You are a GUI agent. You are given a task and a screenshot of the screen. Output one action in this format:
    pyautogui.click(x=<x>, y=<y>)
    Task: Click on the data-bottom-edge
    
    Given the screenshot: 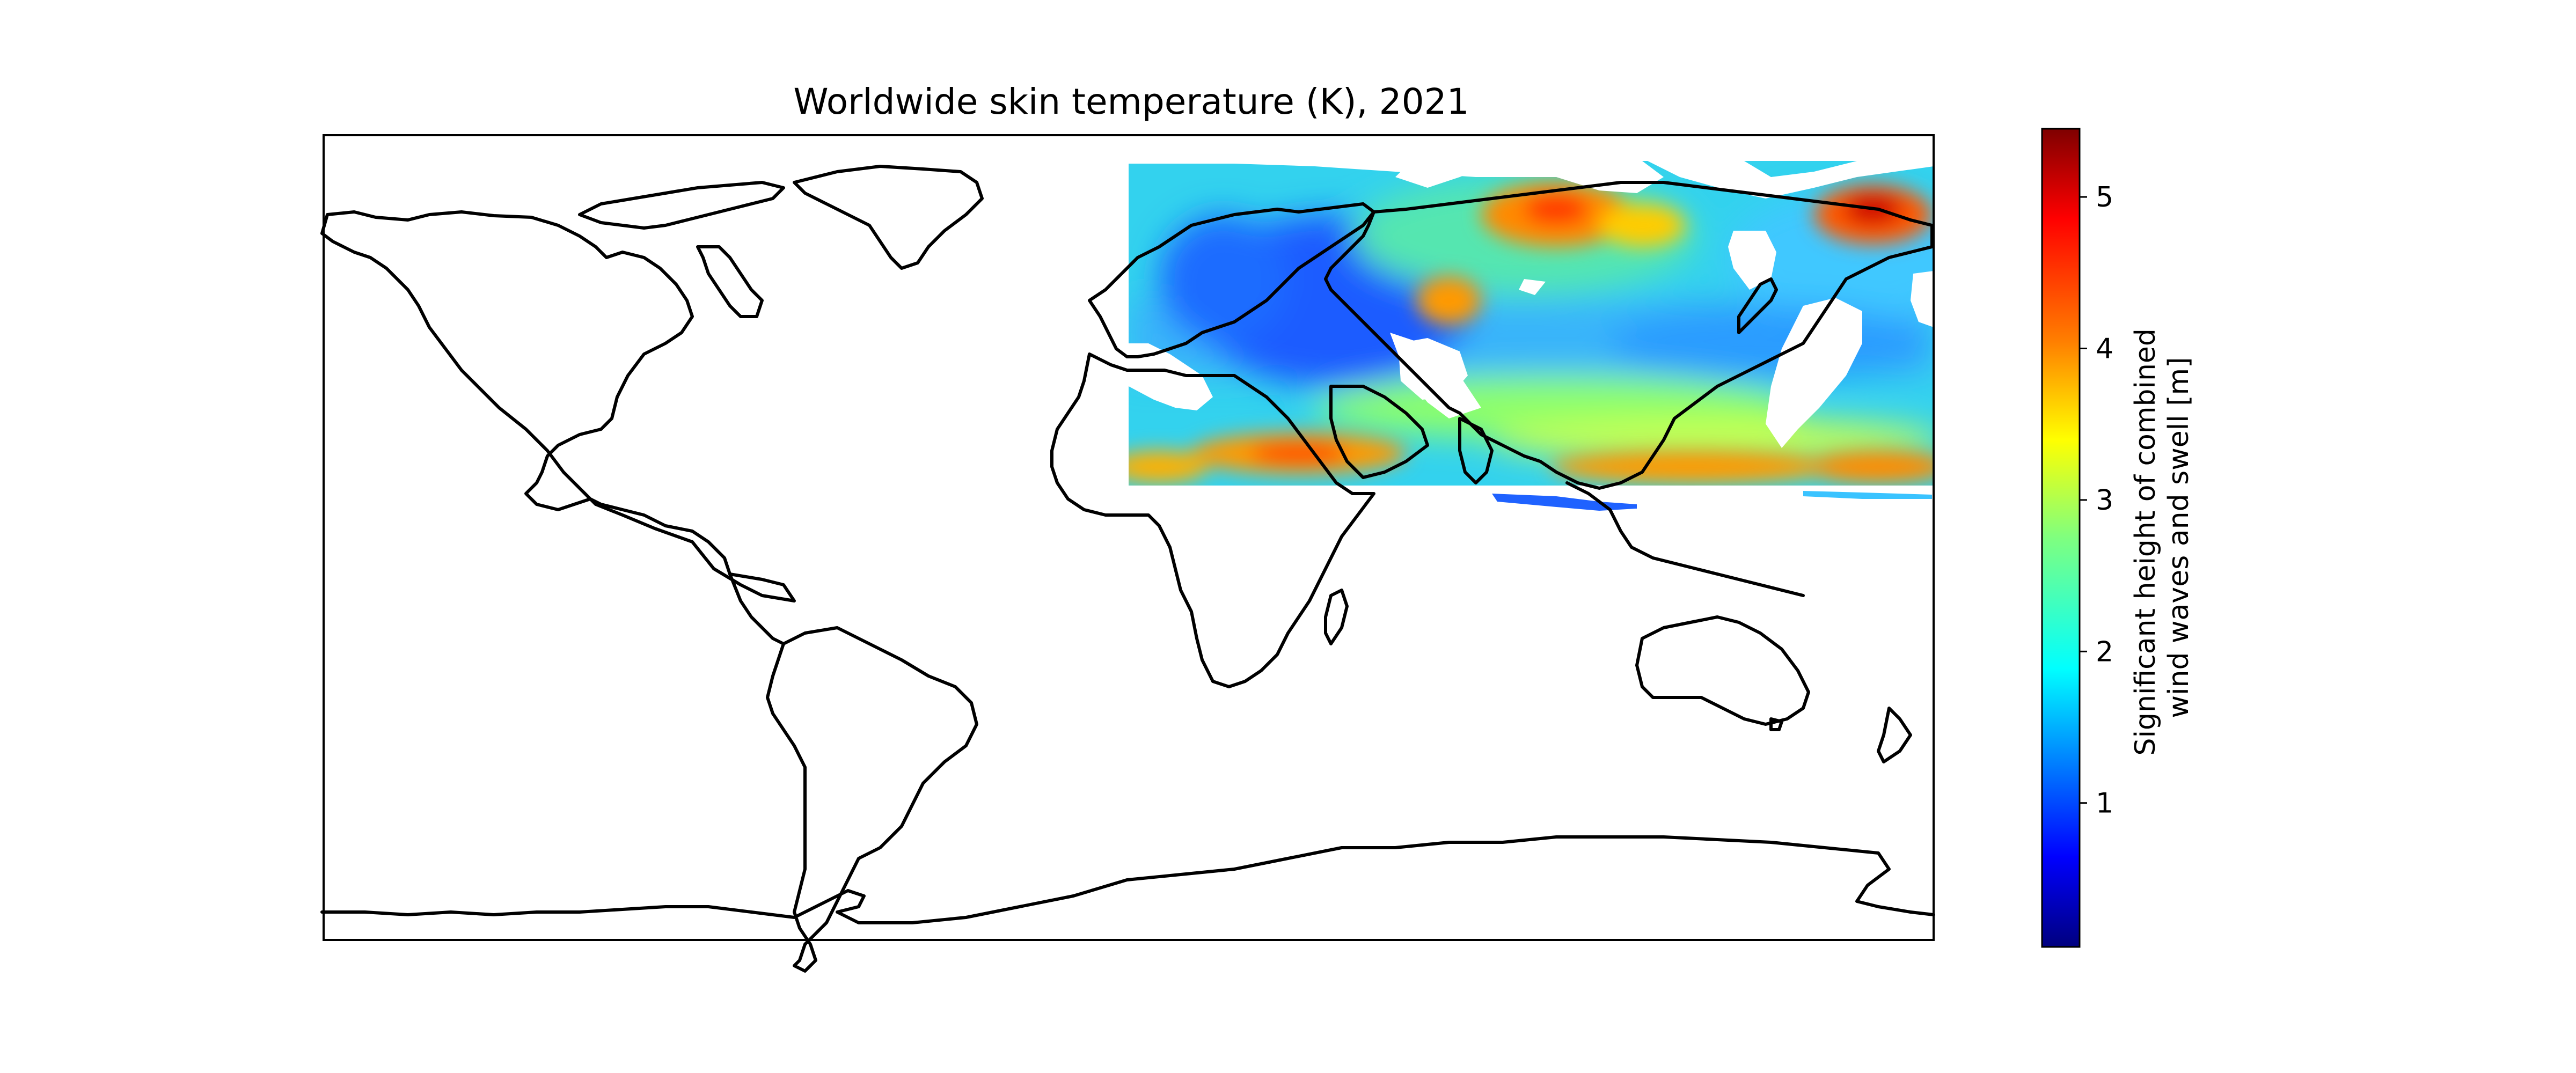 What is the action you would take?
    pyautogui.click(x=1531, y=491)
    